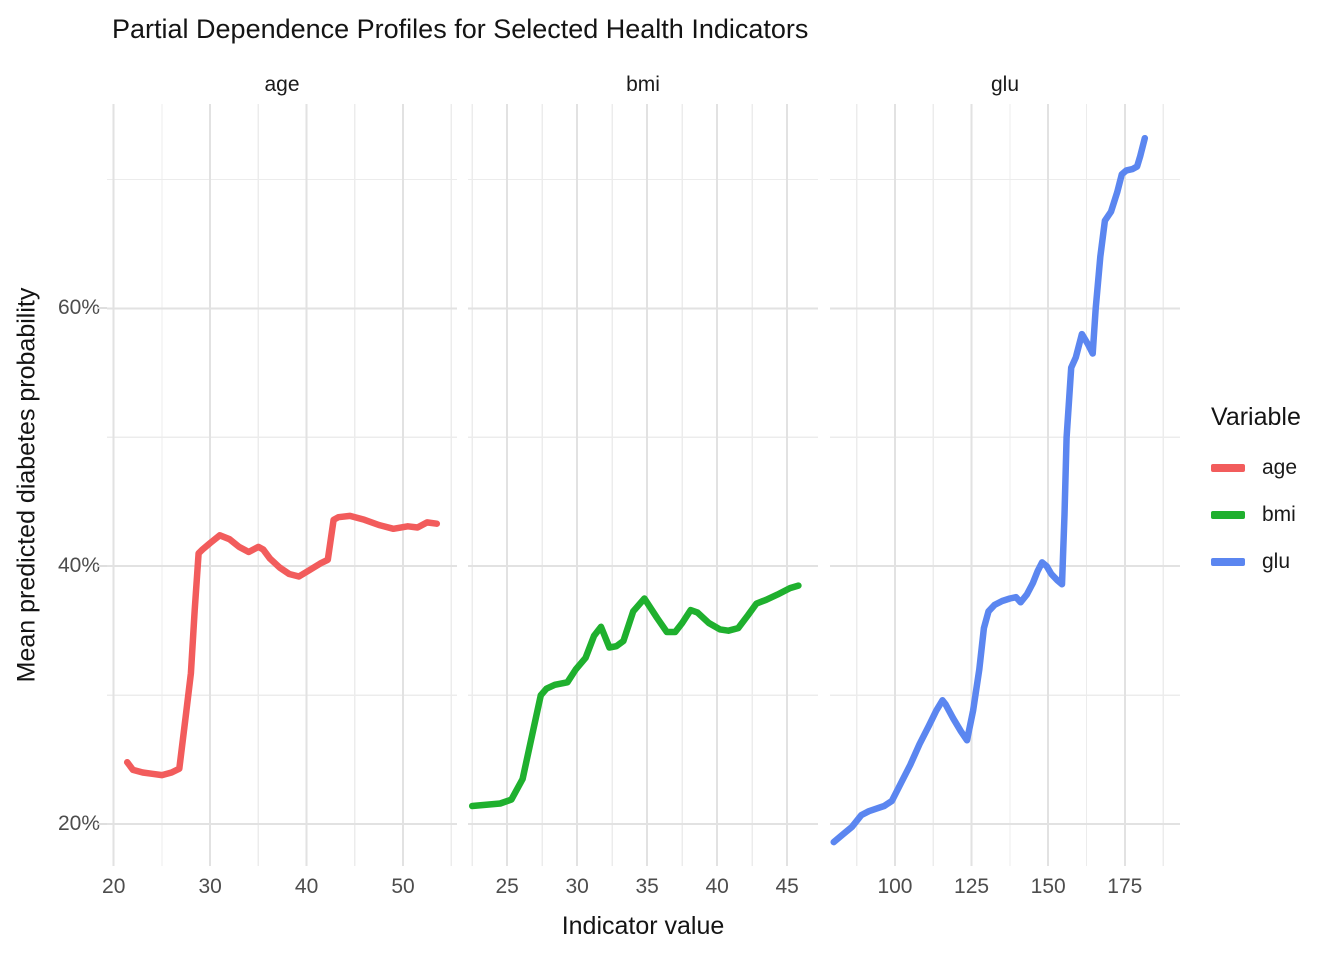 Image resolution: width=1344 pixels, height=960 pixels. I want to click on y-tick-label: 60%, so click(78, 308).